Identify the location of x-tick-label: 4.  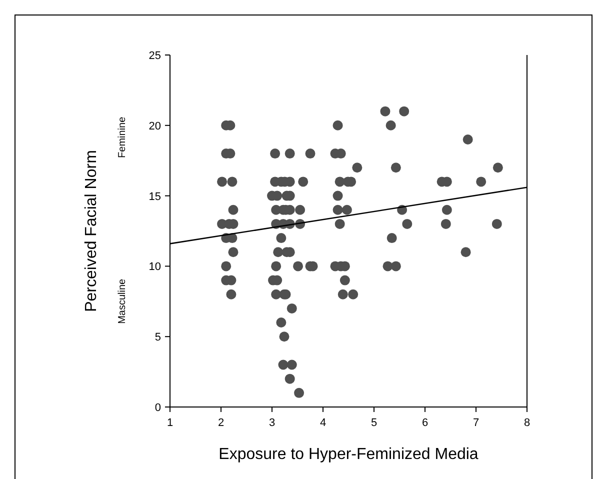
(323, 423).